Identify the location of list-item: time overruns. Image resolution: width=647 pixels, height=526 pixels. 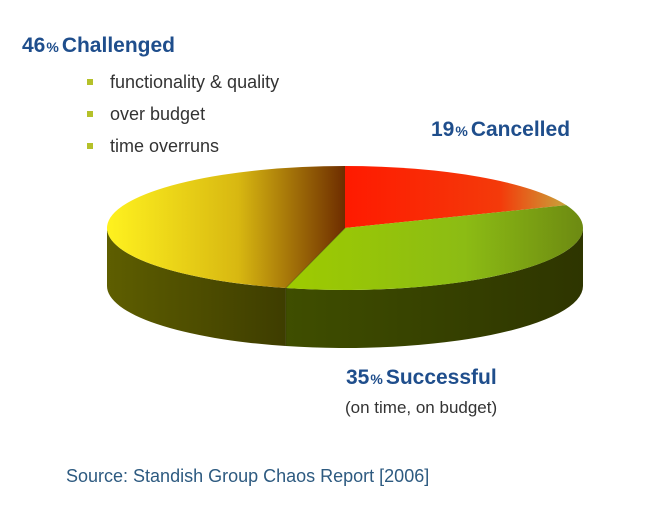
(182, 146).